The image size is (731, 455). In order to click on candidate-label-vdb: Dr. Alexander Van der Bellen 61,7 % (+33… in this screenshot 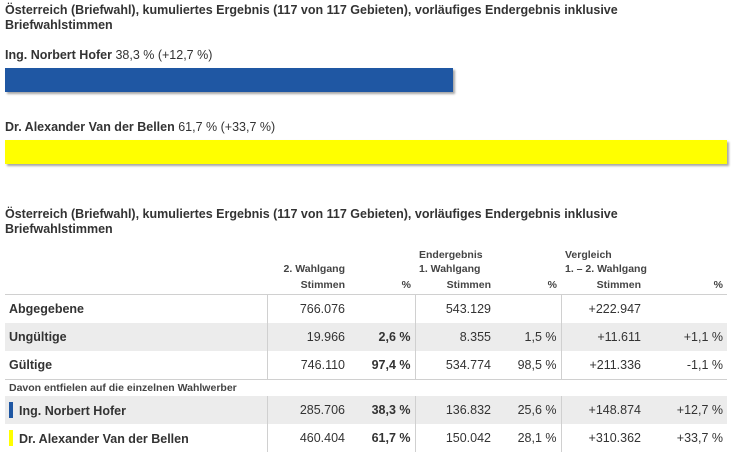, I will do `click(140, 127)`.